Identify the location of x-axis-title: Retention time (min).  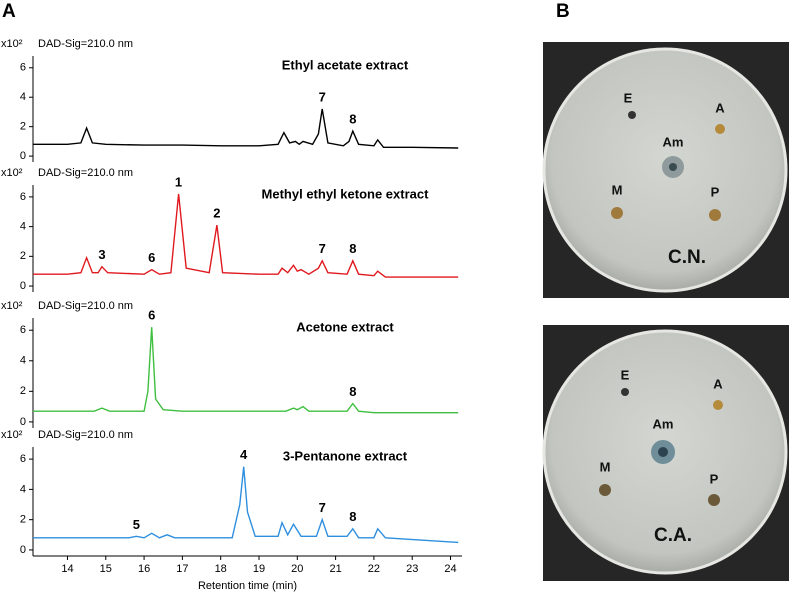
(247, 586).